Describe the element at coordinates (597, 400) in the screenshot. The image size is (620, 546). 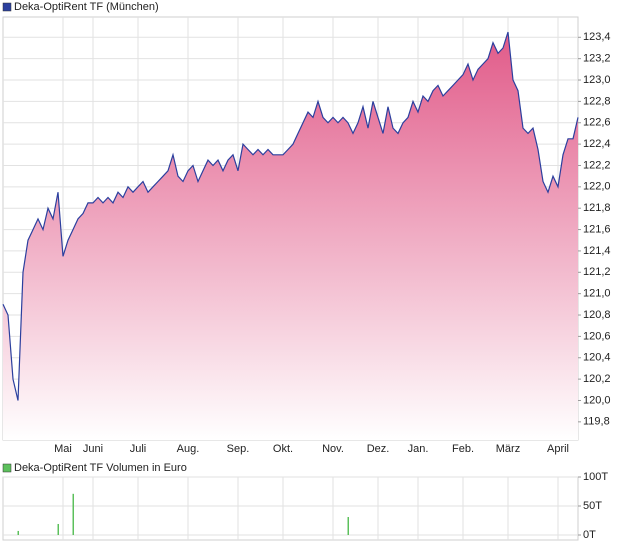
I see `y-tick-label: 120,0` at that location.